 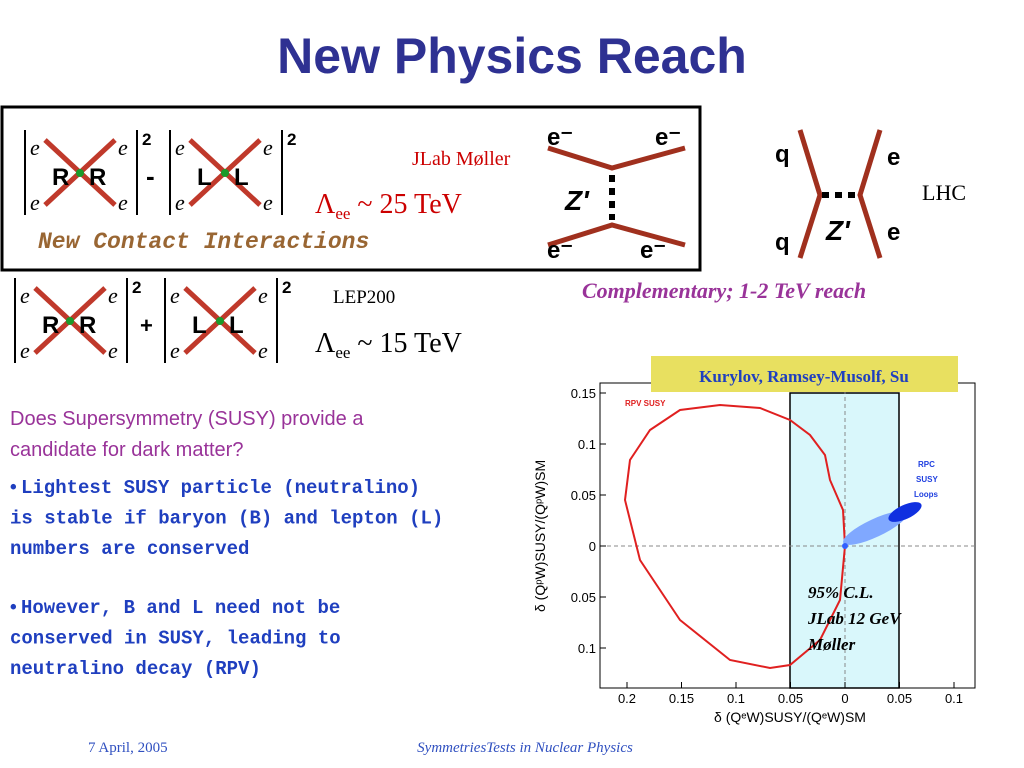 What do you see at coordinates (405, 204) in the screenshot?
I see `reach: ~ 25 TeV` at bounding box center [405, 204].